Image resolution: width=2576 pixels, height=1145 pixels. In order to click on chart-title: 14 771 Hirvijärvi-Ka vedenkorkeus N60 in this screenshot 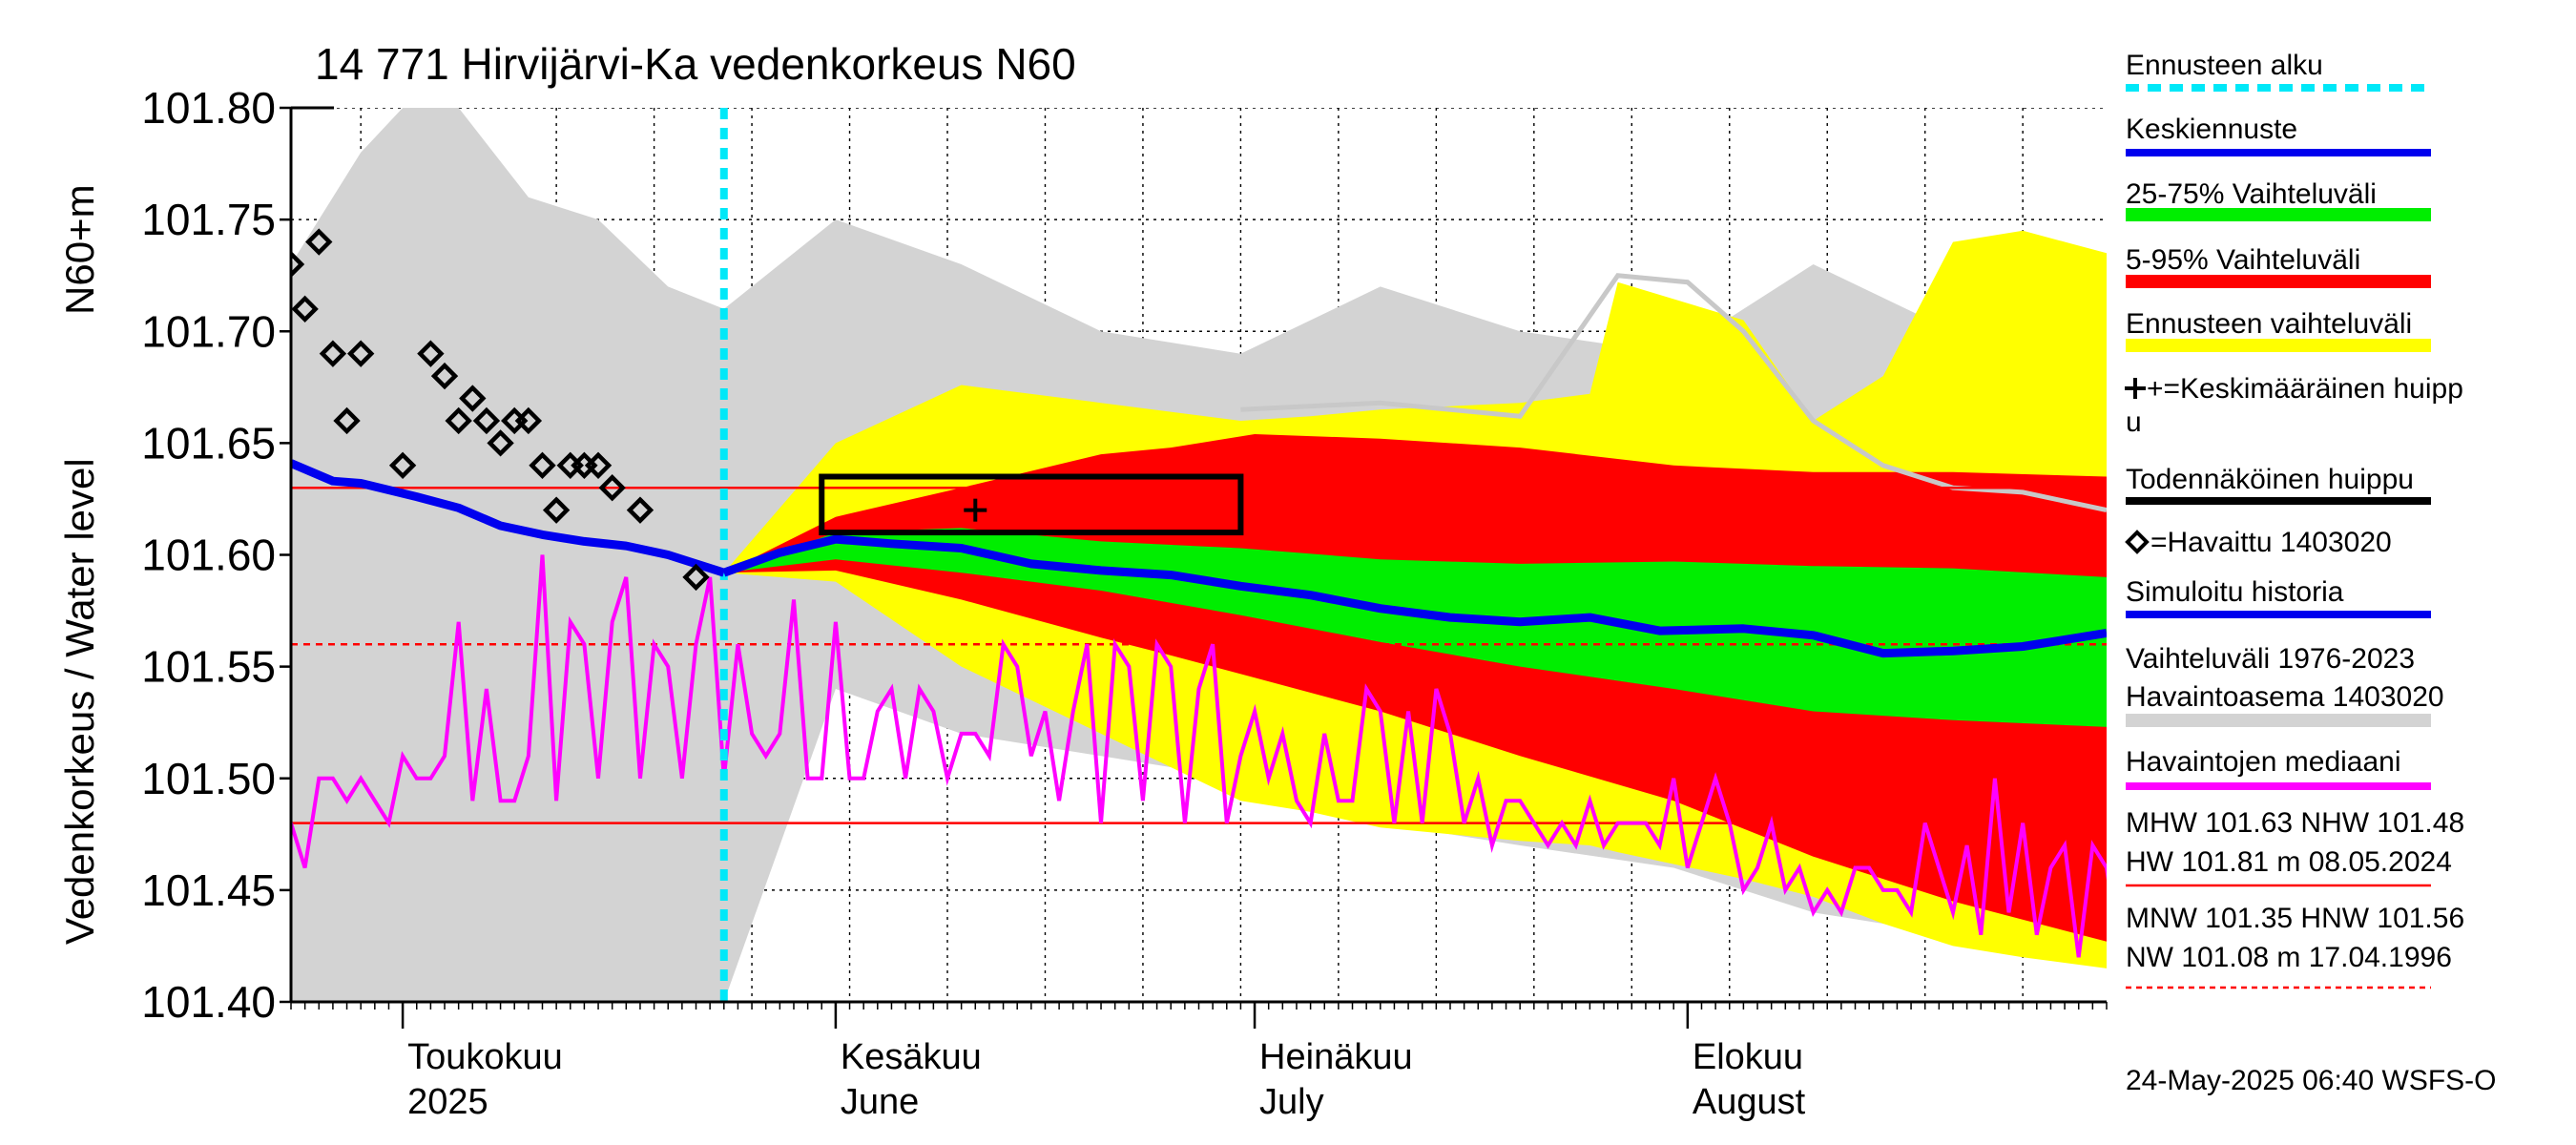, I will do `click(695, 64)`.